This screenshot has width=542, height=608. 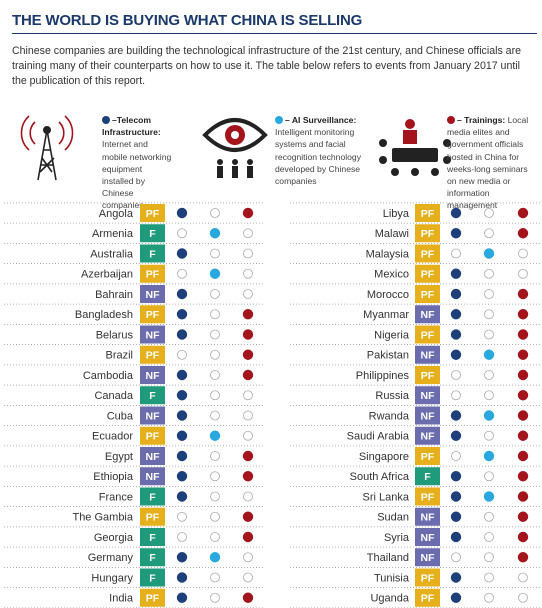 What do you see at coordinates (378, 437) in the screenshot?
I see `country-name: Saudi Arabia` at bounding box center [378, 437].